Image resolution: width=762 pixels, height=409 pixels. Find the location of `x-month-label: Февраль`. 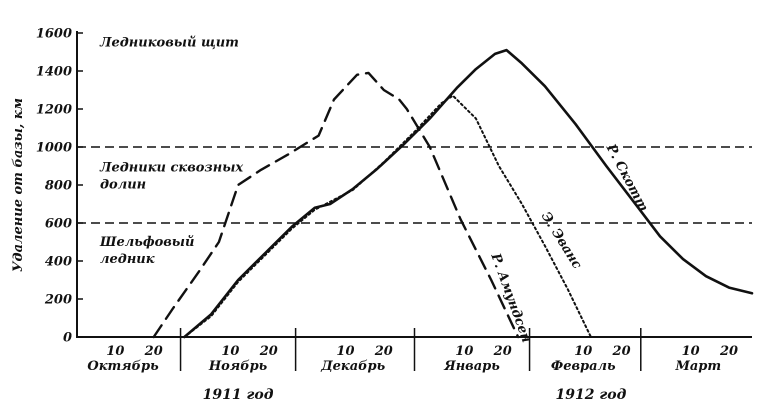

x-month-label: Февраль is located at coordinates (583, 366).